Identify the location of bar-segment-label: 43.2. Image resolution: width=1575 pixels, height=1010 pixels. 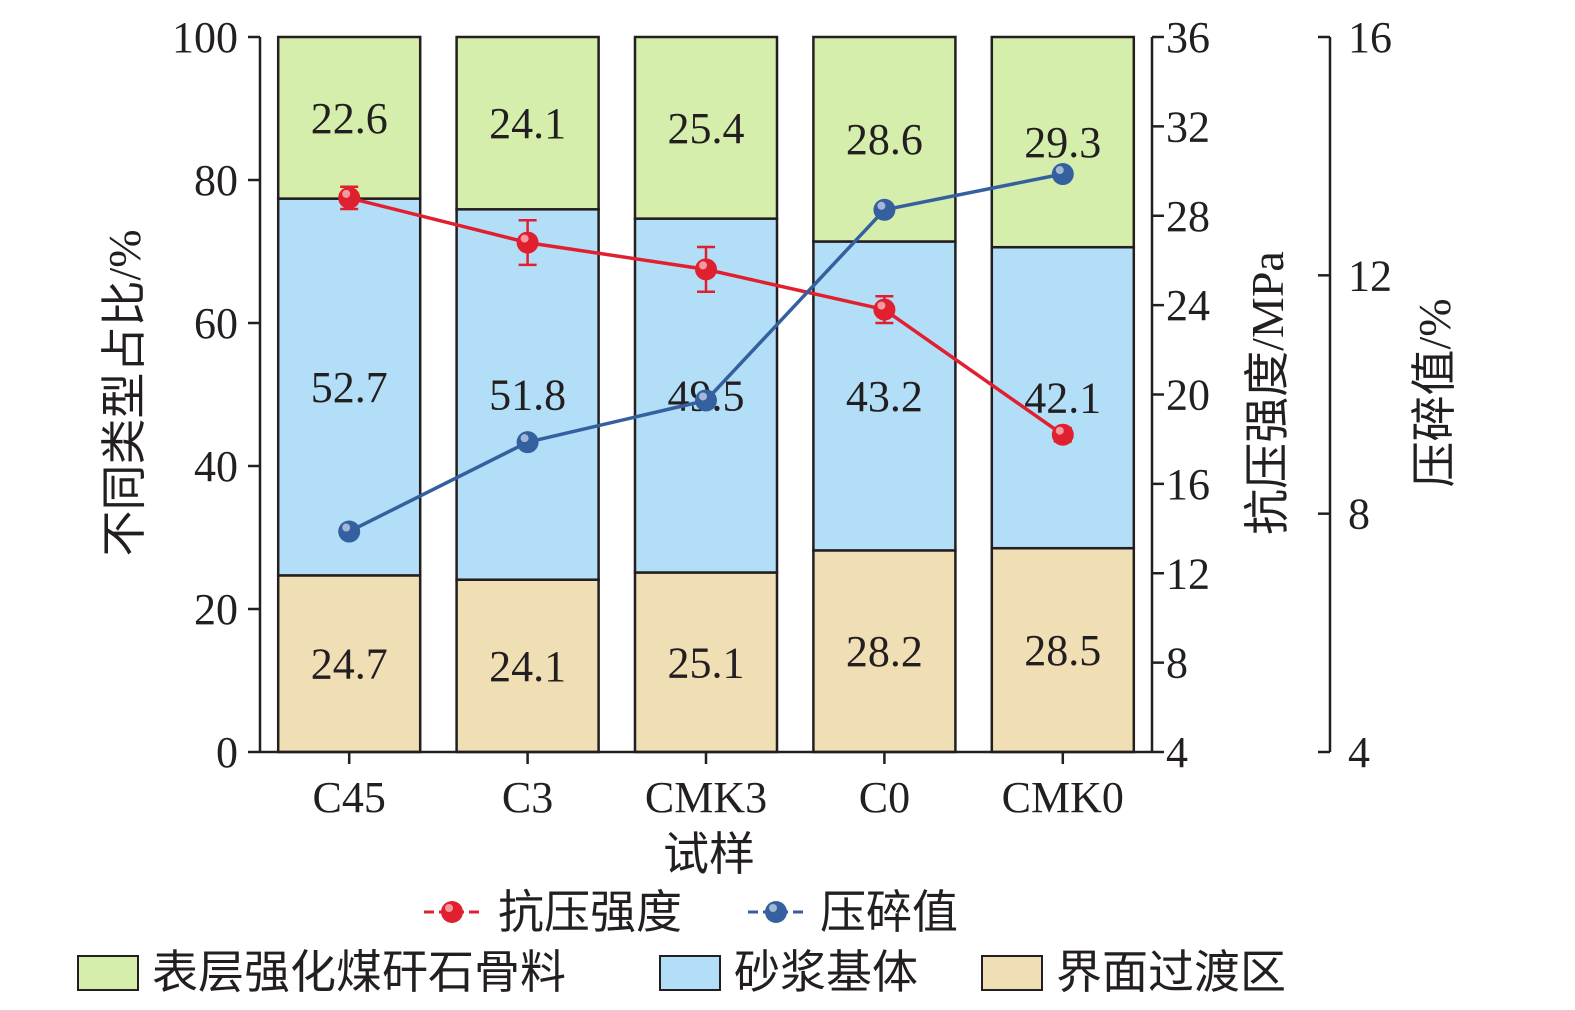
(884, 396).